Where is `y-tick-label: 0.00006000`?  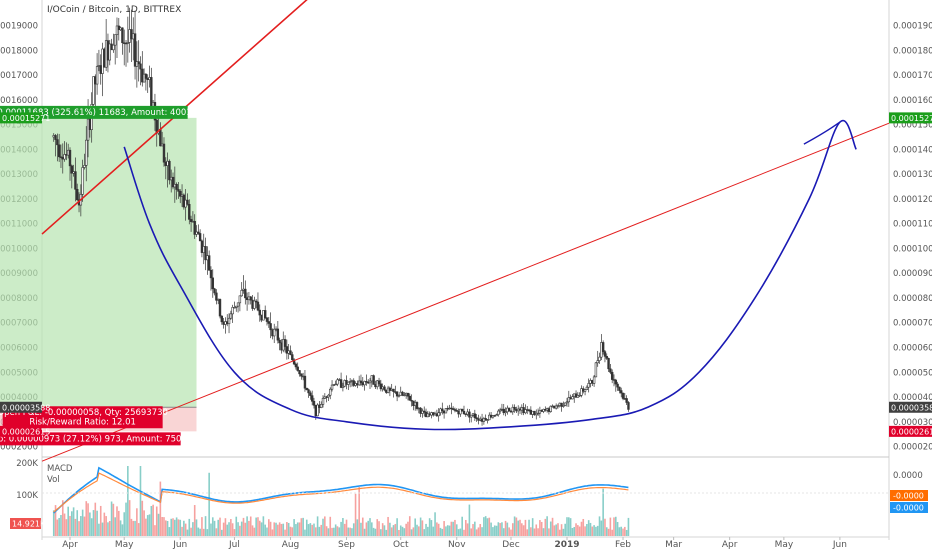 y-tick-label: 0.00006000 is located at coordinates (912, 349).